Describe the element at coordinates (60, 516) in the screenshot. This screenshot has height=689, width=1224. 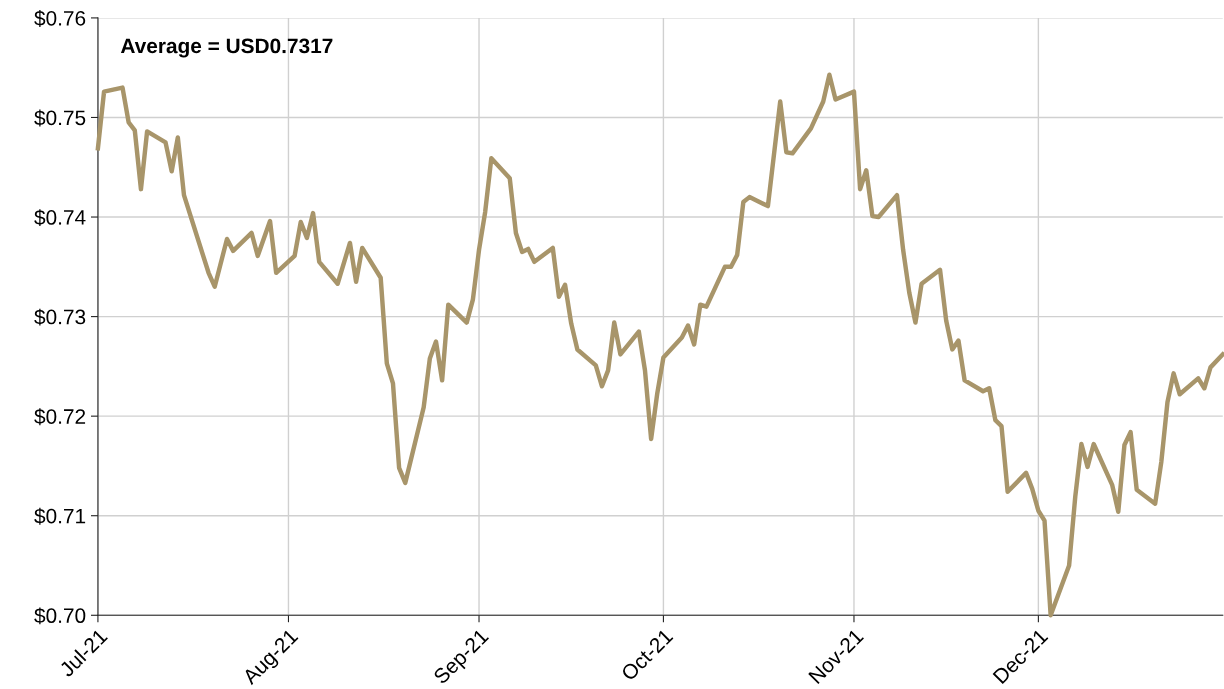
I see `y-tick-label: $0.71` at that location.